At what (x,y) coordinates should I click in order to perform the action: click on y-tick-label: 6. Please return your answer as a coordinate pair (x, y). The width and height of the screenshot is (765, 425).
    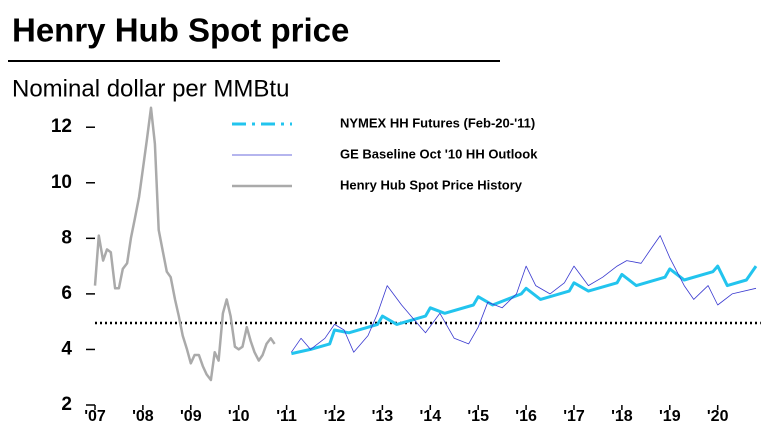
    Looking at the image, I should click on (66, 293).